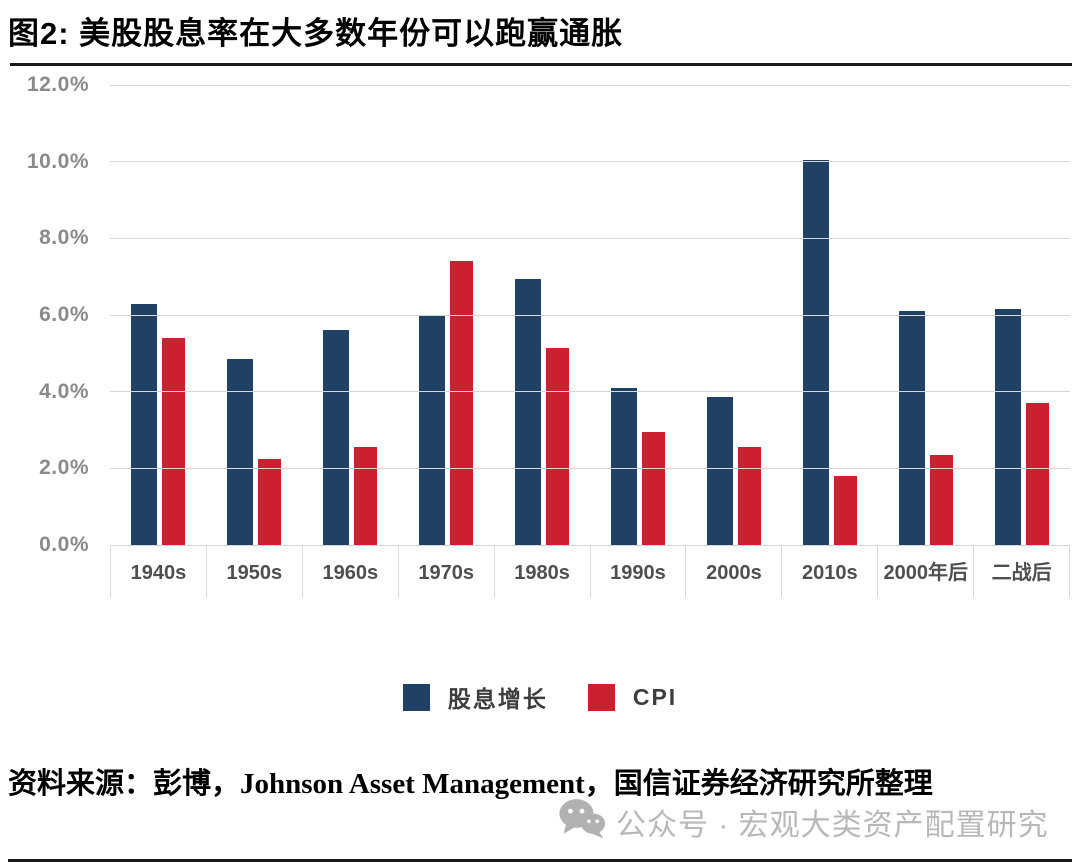  I want to click on y-tick-label: 6.0%, so click(64, 314).